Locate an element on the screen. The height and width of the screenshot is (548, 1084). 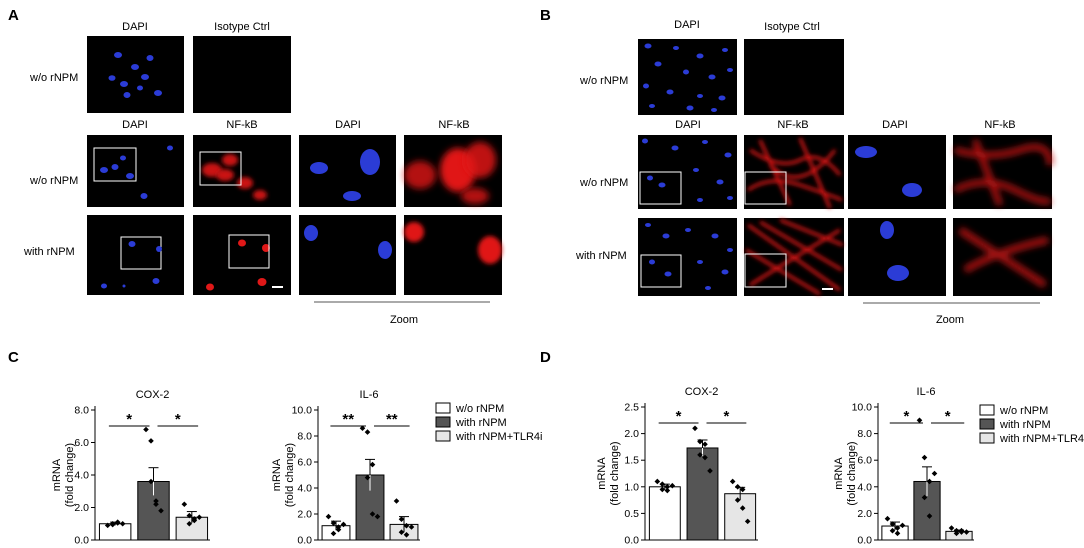
b-zoom-header-dapi: DAPI is located at coordinates (895, 125).